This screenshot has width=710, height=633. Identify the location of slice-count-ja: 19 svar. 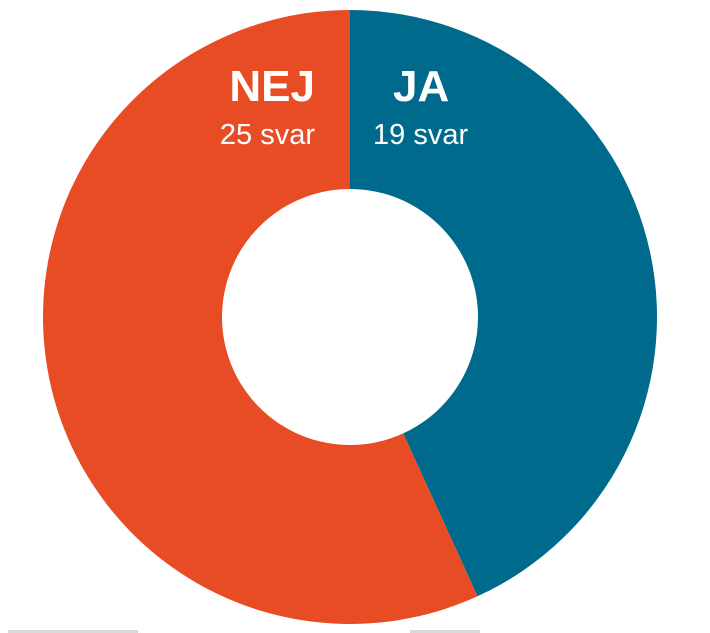
(420, 135).